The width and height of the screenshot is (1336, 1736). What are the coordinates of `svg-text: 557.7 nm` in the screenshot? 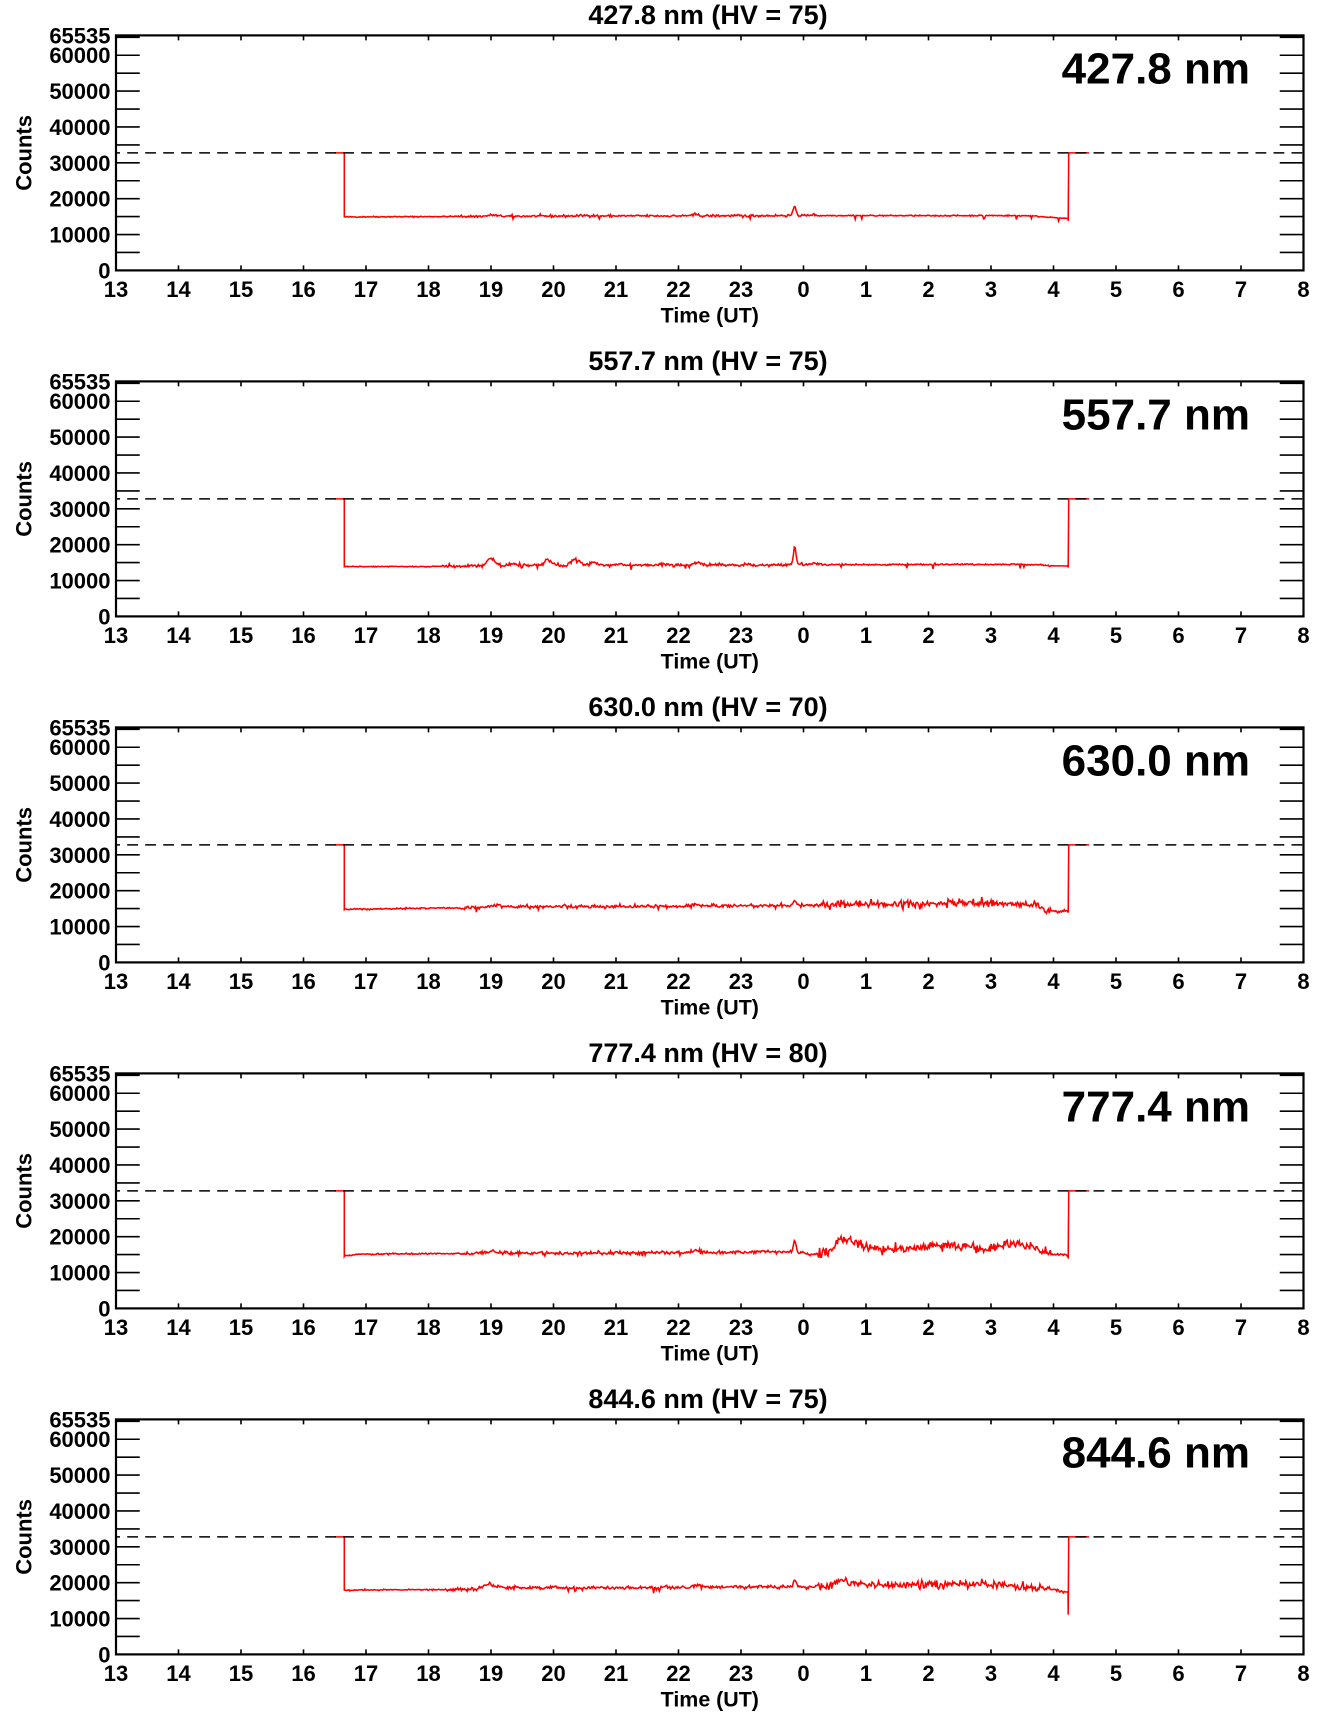 It's located at (1156, 414).